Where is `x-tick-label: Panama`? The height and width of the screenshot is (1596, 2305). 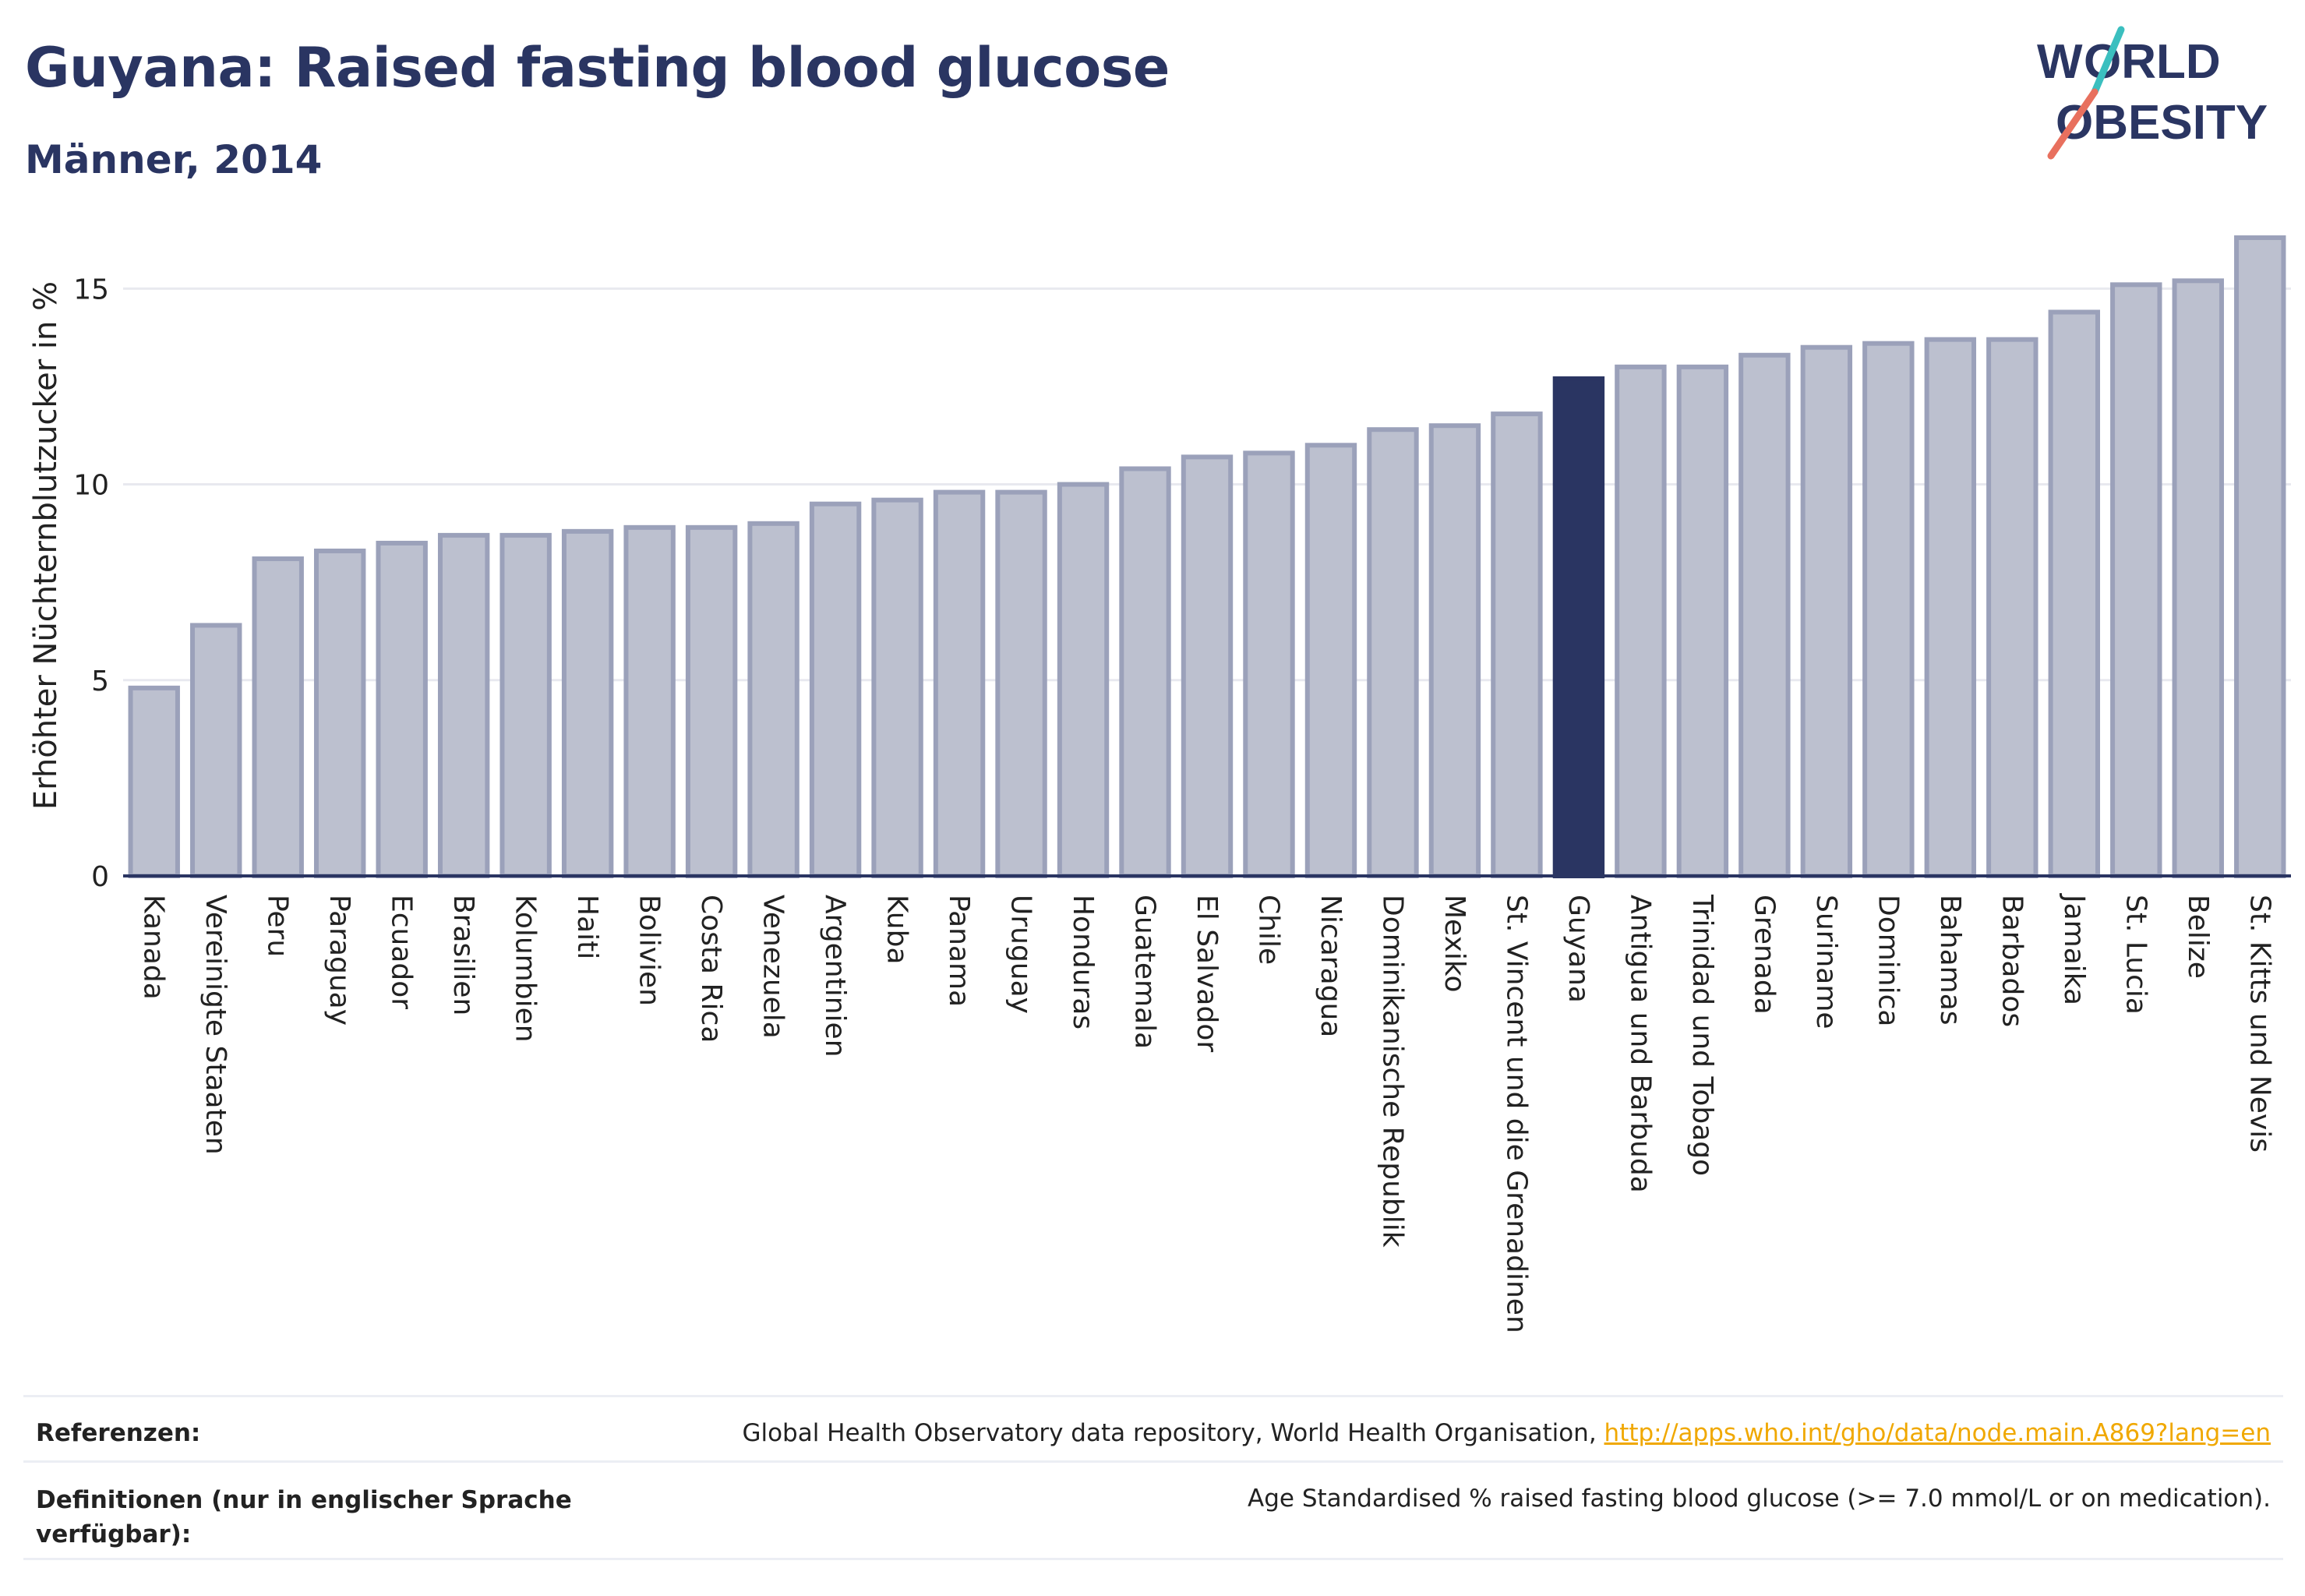
x-tick-label: Panama is located at coordinates (959, 951).